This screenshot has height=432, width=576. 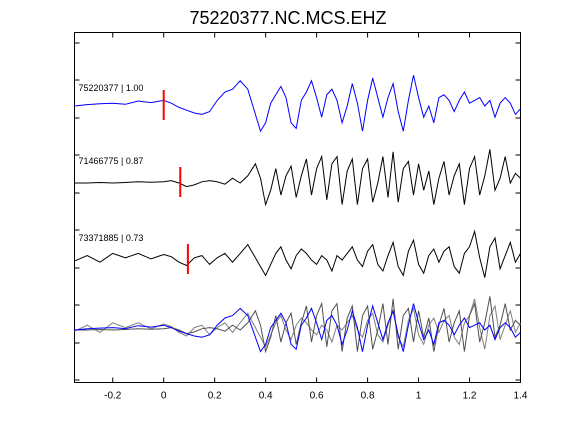 I want to click on x-tick-label: 0.2, so click(x=215, y=396).